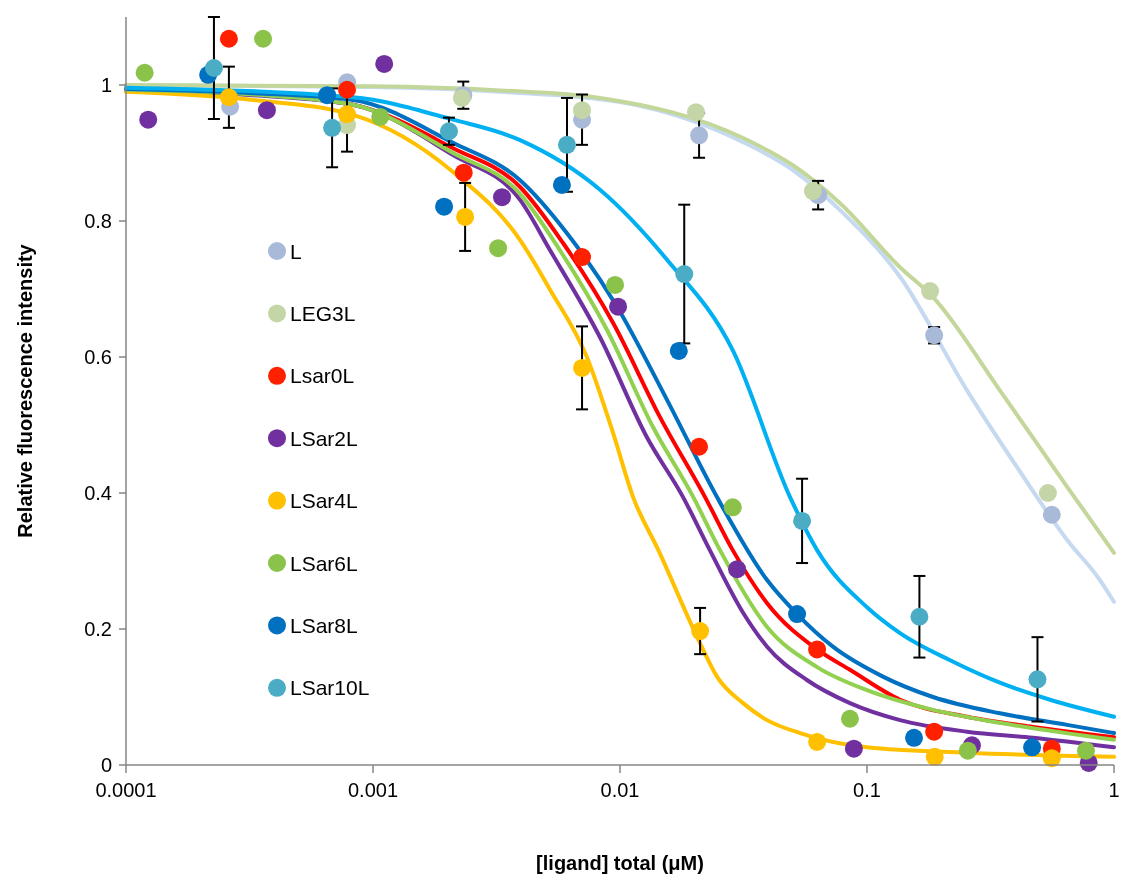 The image size is (1121, 884). I want to click on legend-label: LSar8L, so click(324, 625).